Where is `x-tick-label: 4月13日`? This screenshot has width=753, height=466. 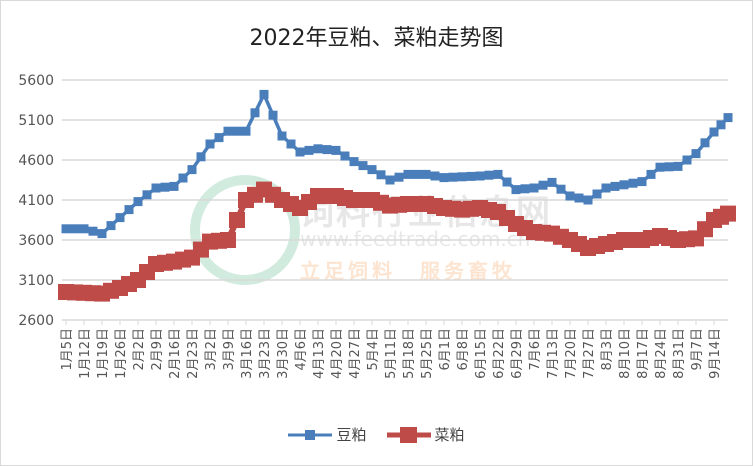 x-tick-label: 4月13日 is located at coordinates (319, 353).